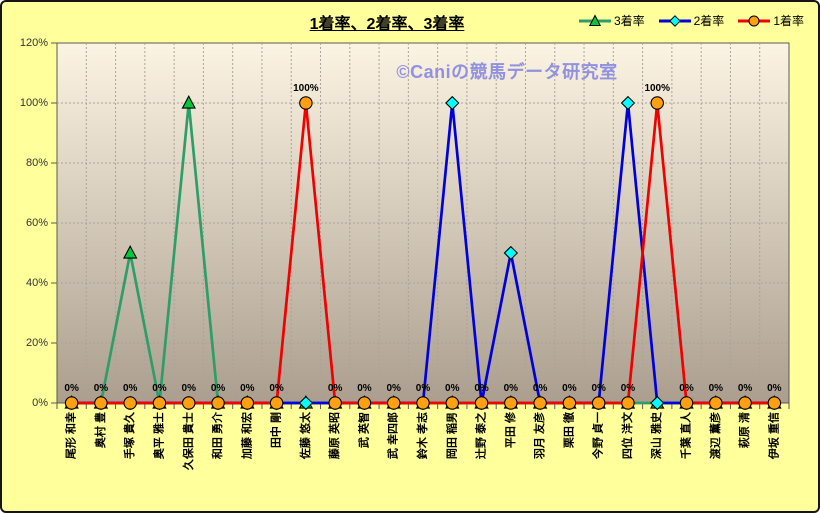  Describe the element at coordinates (715, 435) in the screenshot. I see `x-axis-label: 渡辺 薫彦` at that location.